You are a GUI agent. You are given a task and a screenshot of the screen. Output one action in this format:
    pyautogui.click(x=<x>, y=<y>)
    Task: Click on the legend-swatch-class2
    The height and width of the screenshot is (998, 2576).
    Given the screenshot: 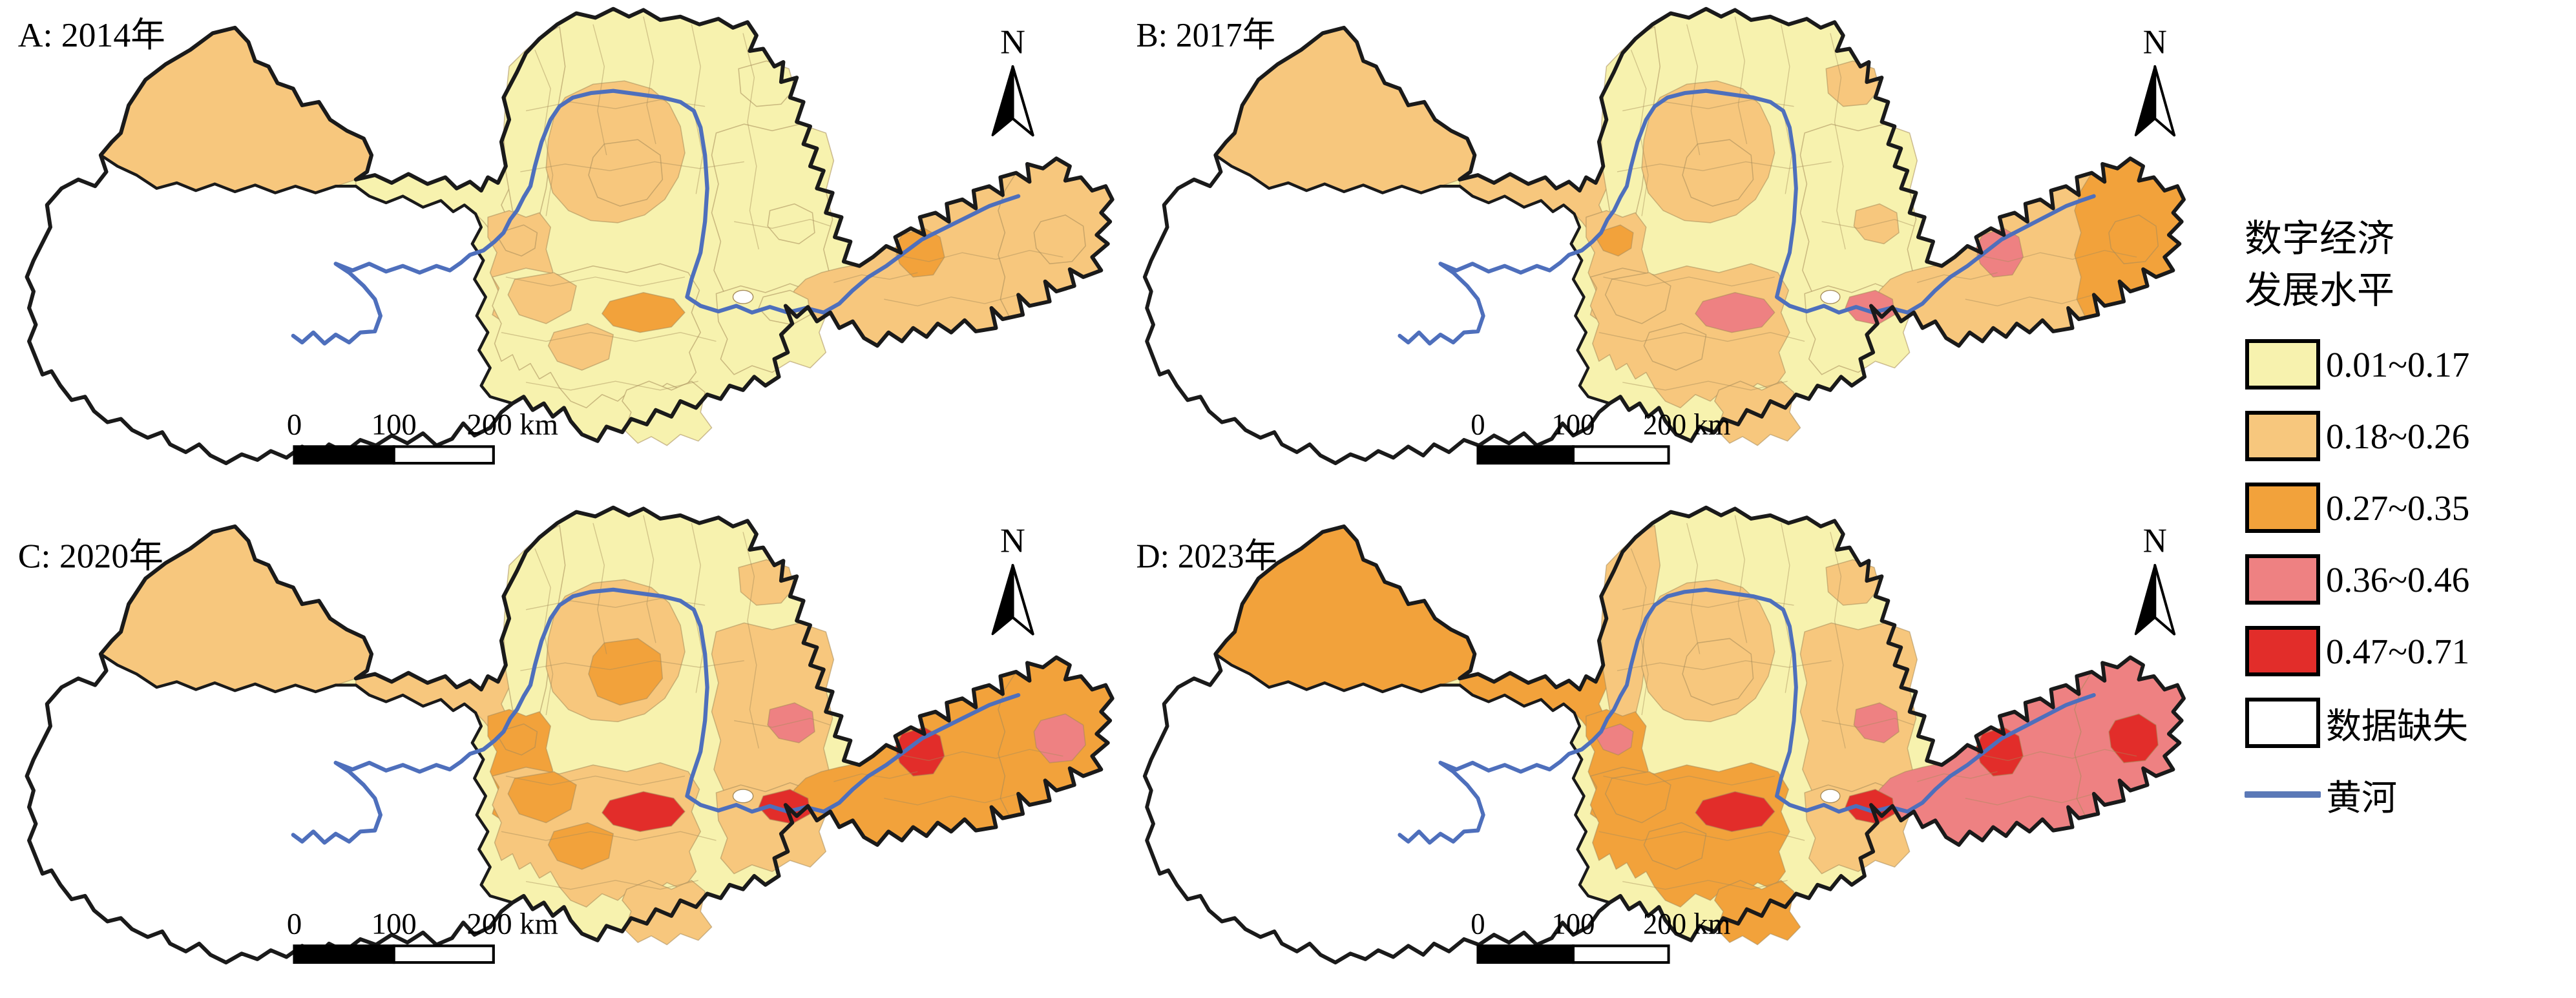 What is the action you would take?
    pyautogui.click(x=2282, y=436)
    